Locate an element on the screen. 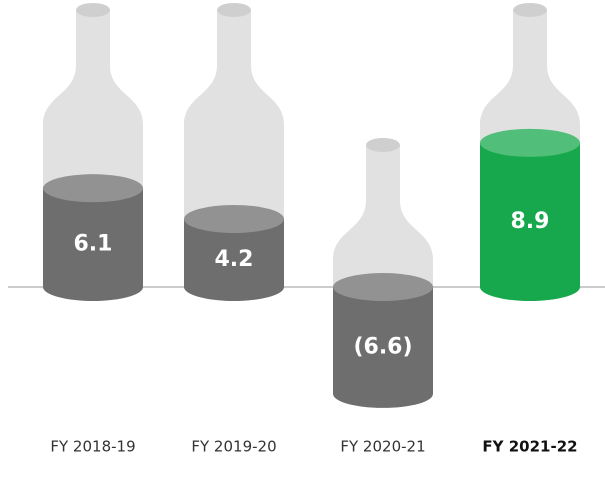 This screenshot has width=605, height=489. x-tick-label: FY 2020-21 is located at coordinates (382, 447).